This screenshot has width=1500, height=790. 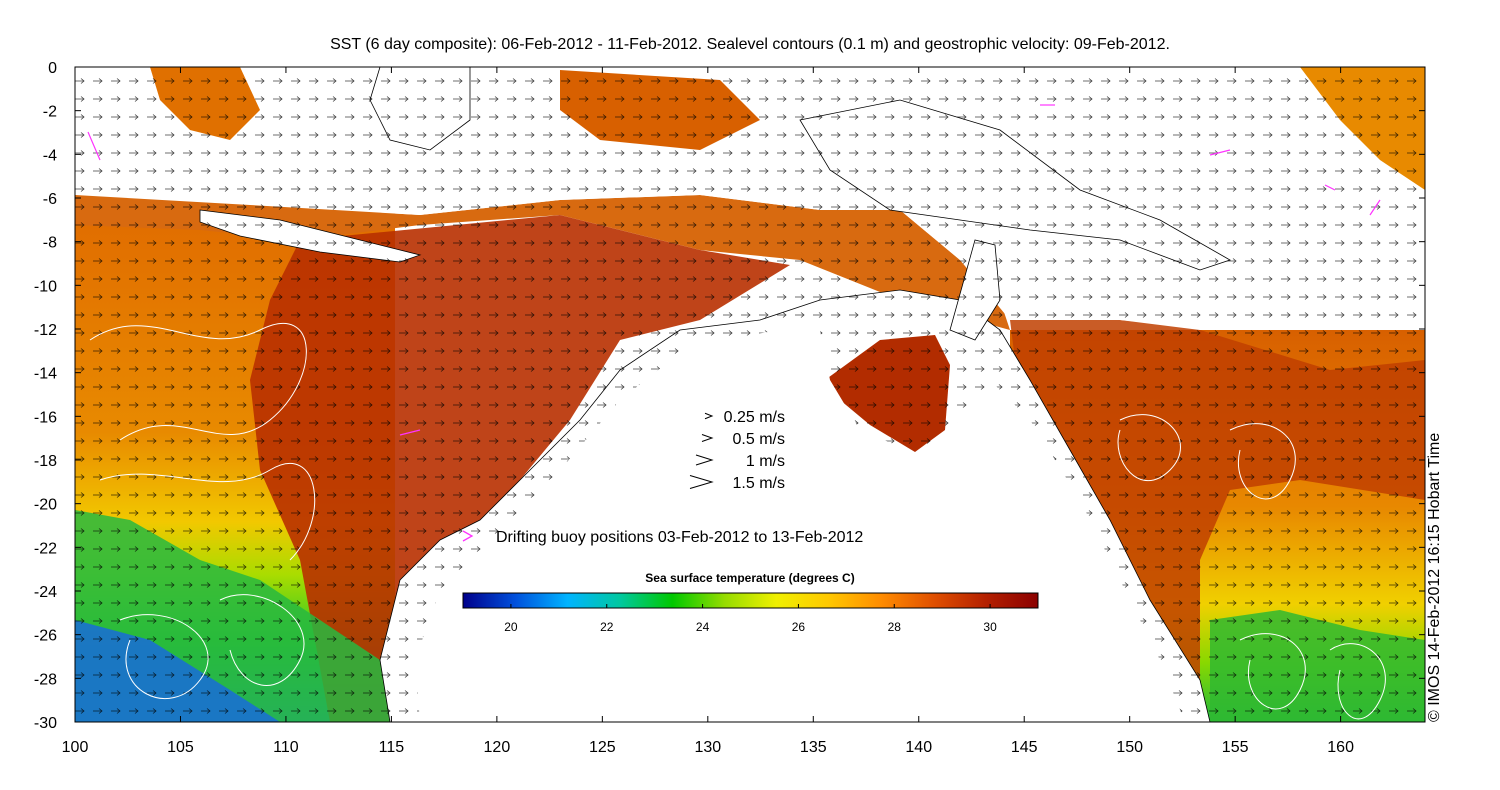 What do you see at coordinates (759, 439) in the screenshot?
I see `velocity-legend-label: 0.5 m/s` at bounding box center [759, 439].